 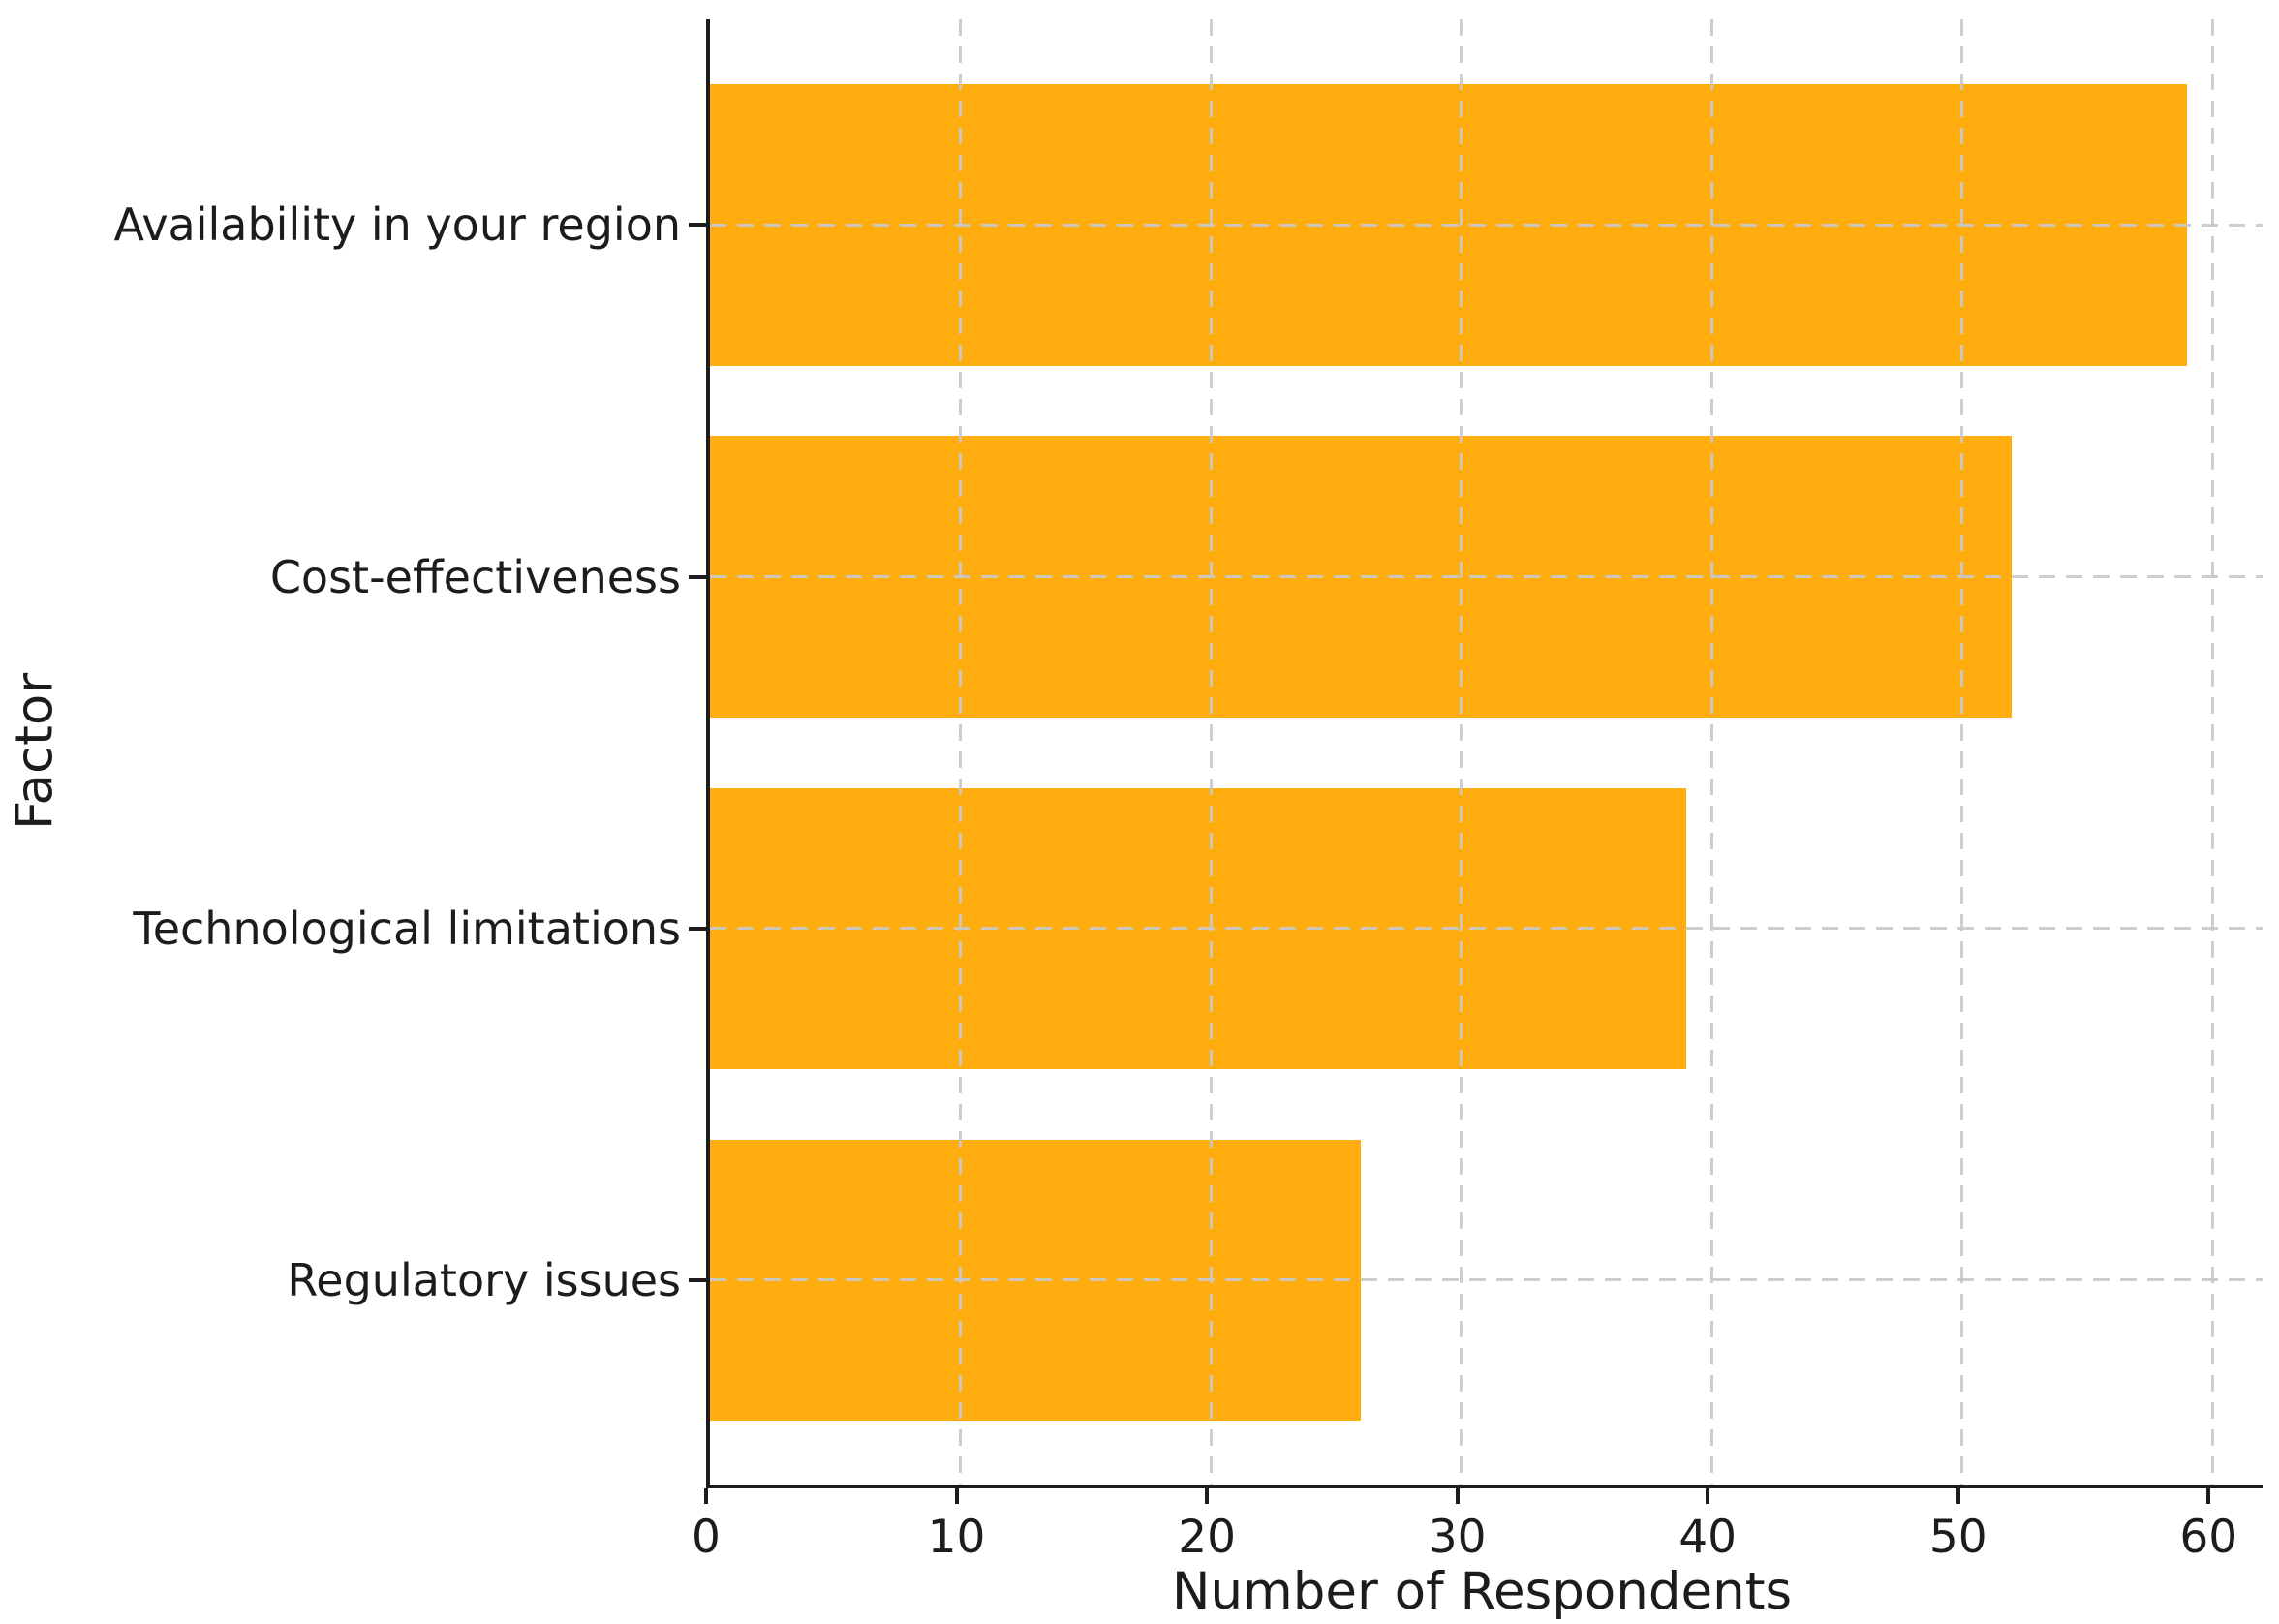 What do you see at coordinates (707, 1537) in the screenshot?
I see `x-tick-label-0: 0` at bounding box center [707, 1537].